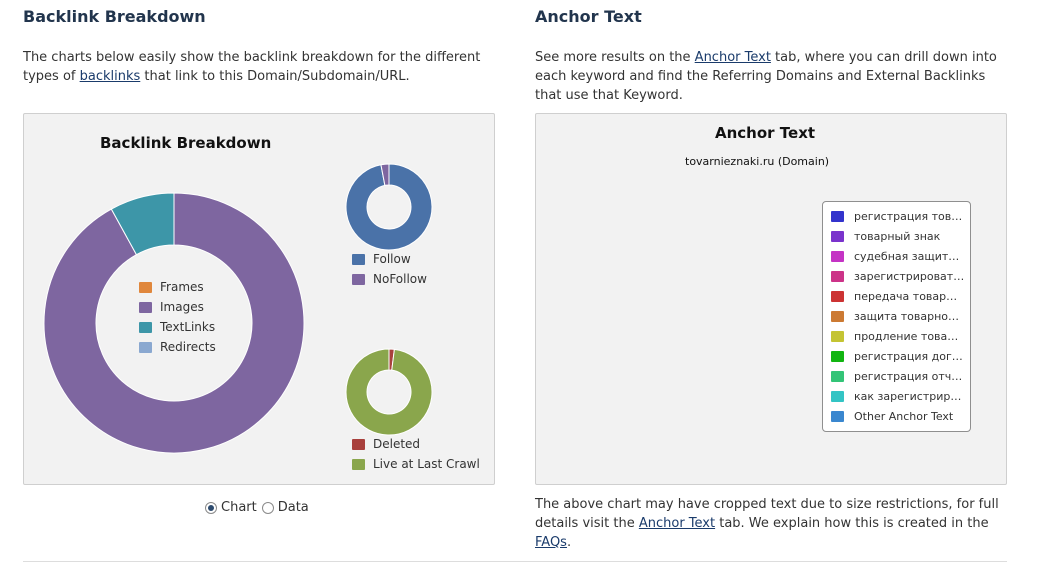  What do you see at coordinates (397, 444) in the screenshot?
I see `legend-label: Deleted` at bounding box center [397, 444].